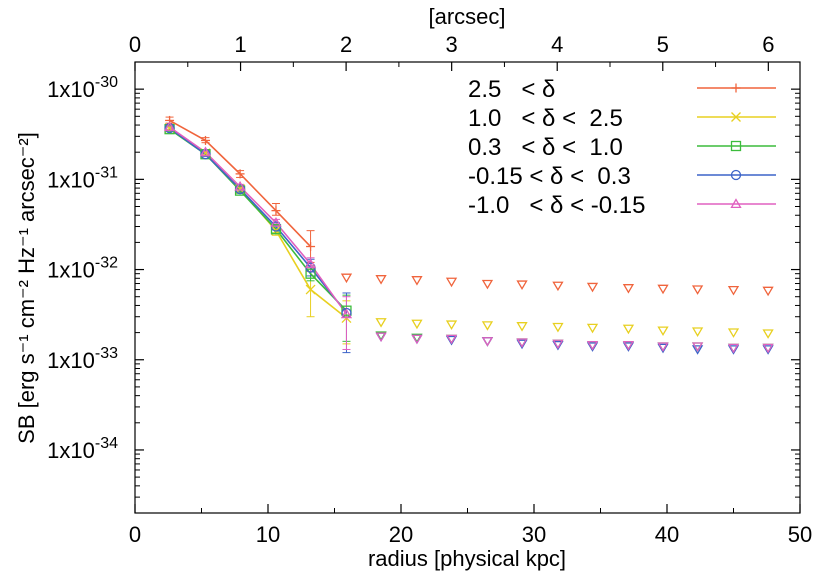  I want to click on y-tick-exponent: -30, so click(106, 82).